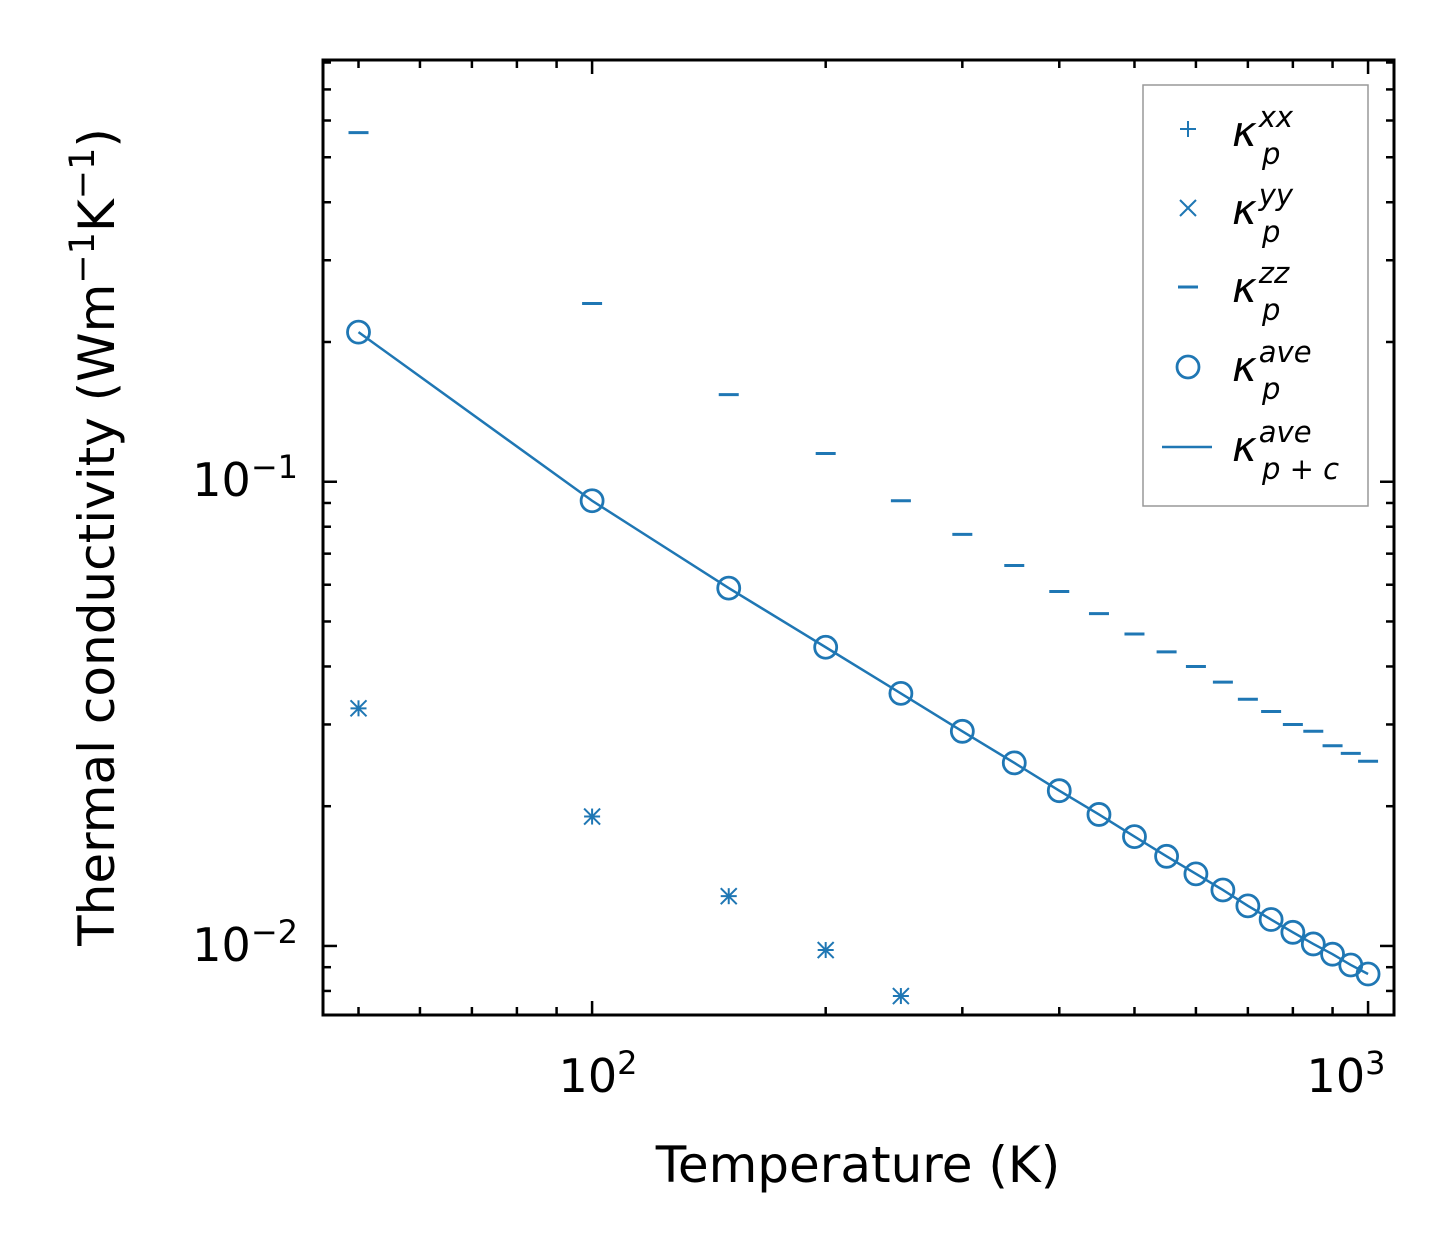 This screenshot has height=1254, width=1454. Describe the element at coordinates (1263, 135) in the screenshot. I see `legend-label-kappa-xx: κxx p` at that location.